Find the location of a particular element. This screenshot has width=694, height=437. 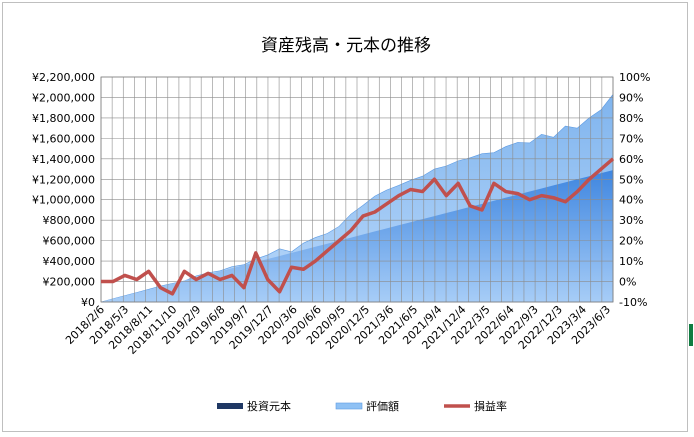

y-right-tick-label: 20% is located at coordinates (631, 241).